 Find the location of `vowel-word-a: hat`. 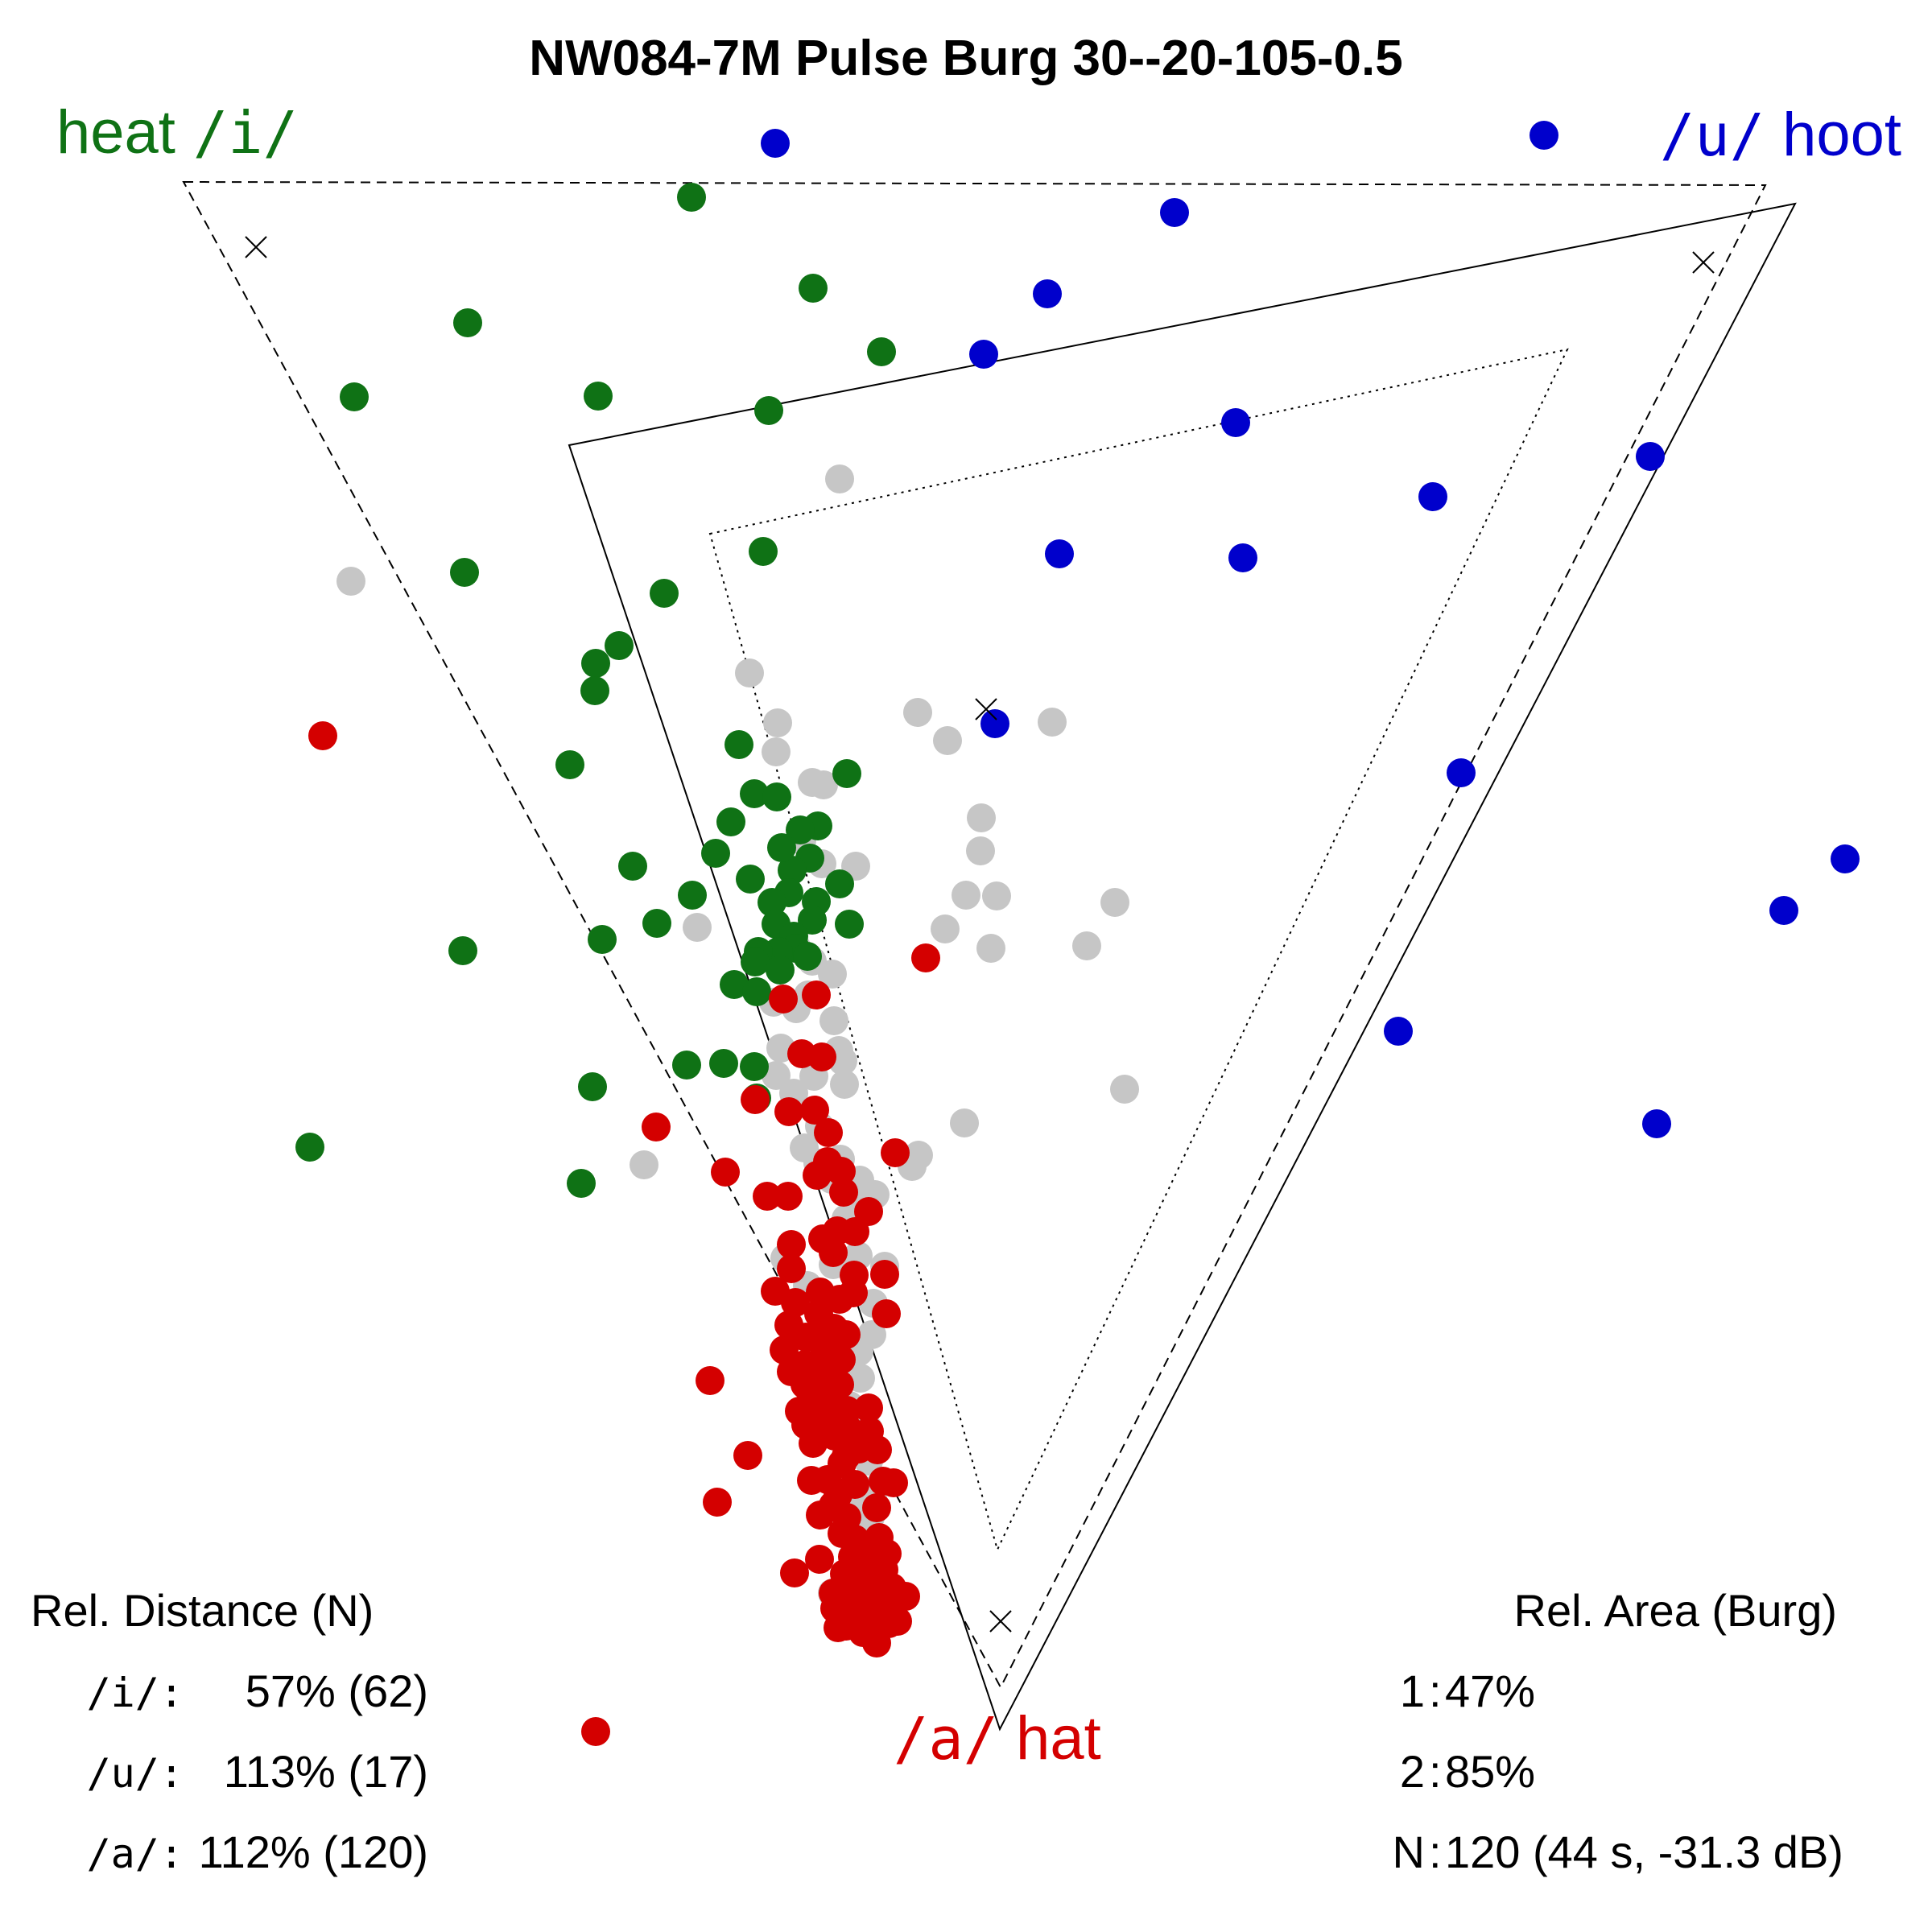

vowel-word-a: hat is located at coordinates (1058, 1738).